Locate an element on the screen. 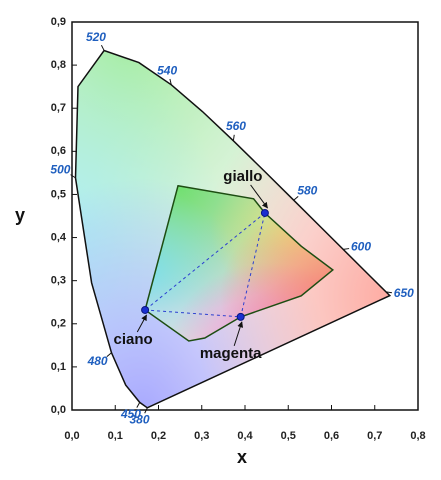  x-tick-label: 0,5 is located at coordinates (288, 436).